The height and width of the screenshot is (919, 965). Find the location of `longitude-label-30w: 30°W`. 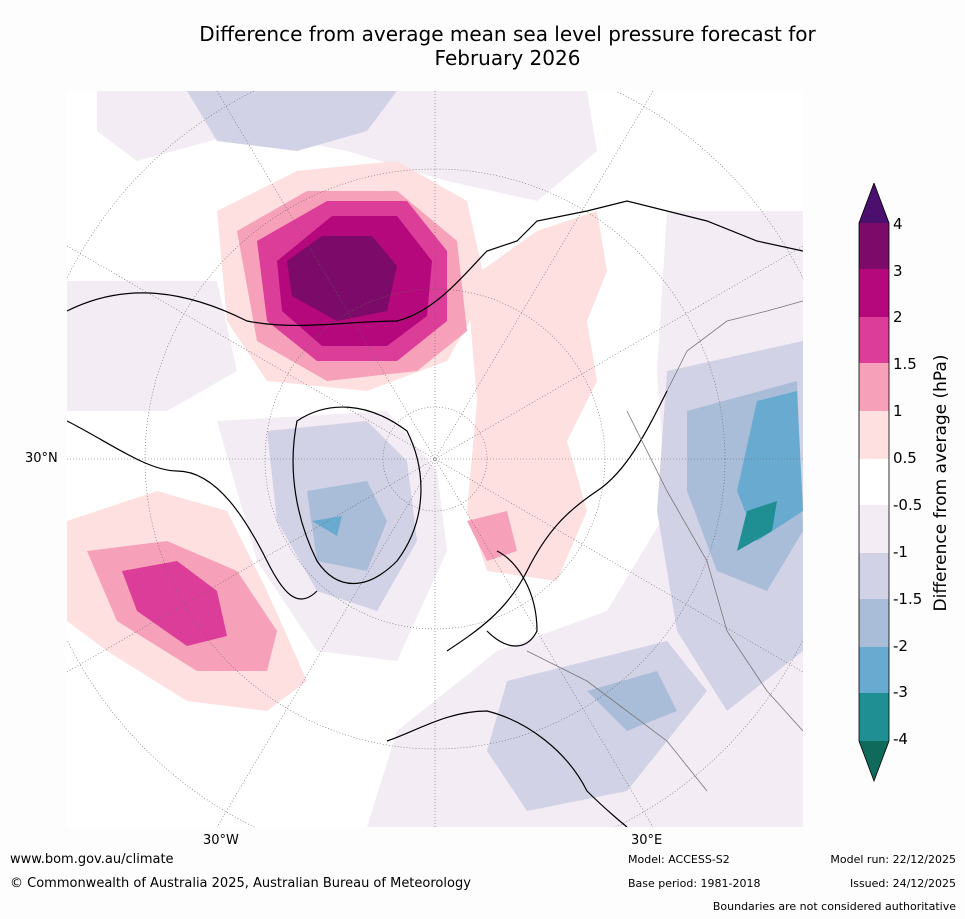

longitude-label-30w: 30°W is located at coordinates (221, 840).